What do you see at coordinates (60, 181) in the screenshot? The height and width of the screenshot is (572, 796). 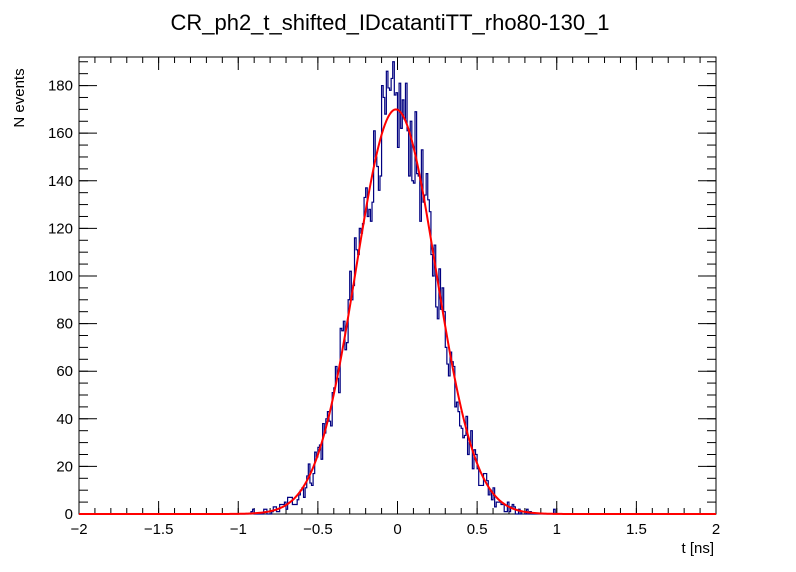 I see `y-tick-label: 140` at bounding box center [60, 181].